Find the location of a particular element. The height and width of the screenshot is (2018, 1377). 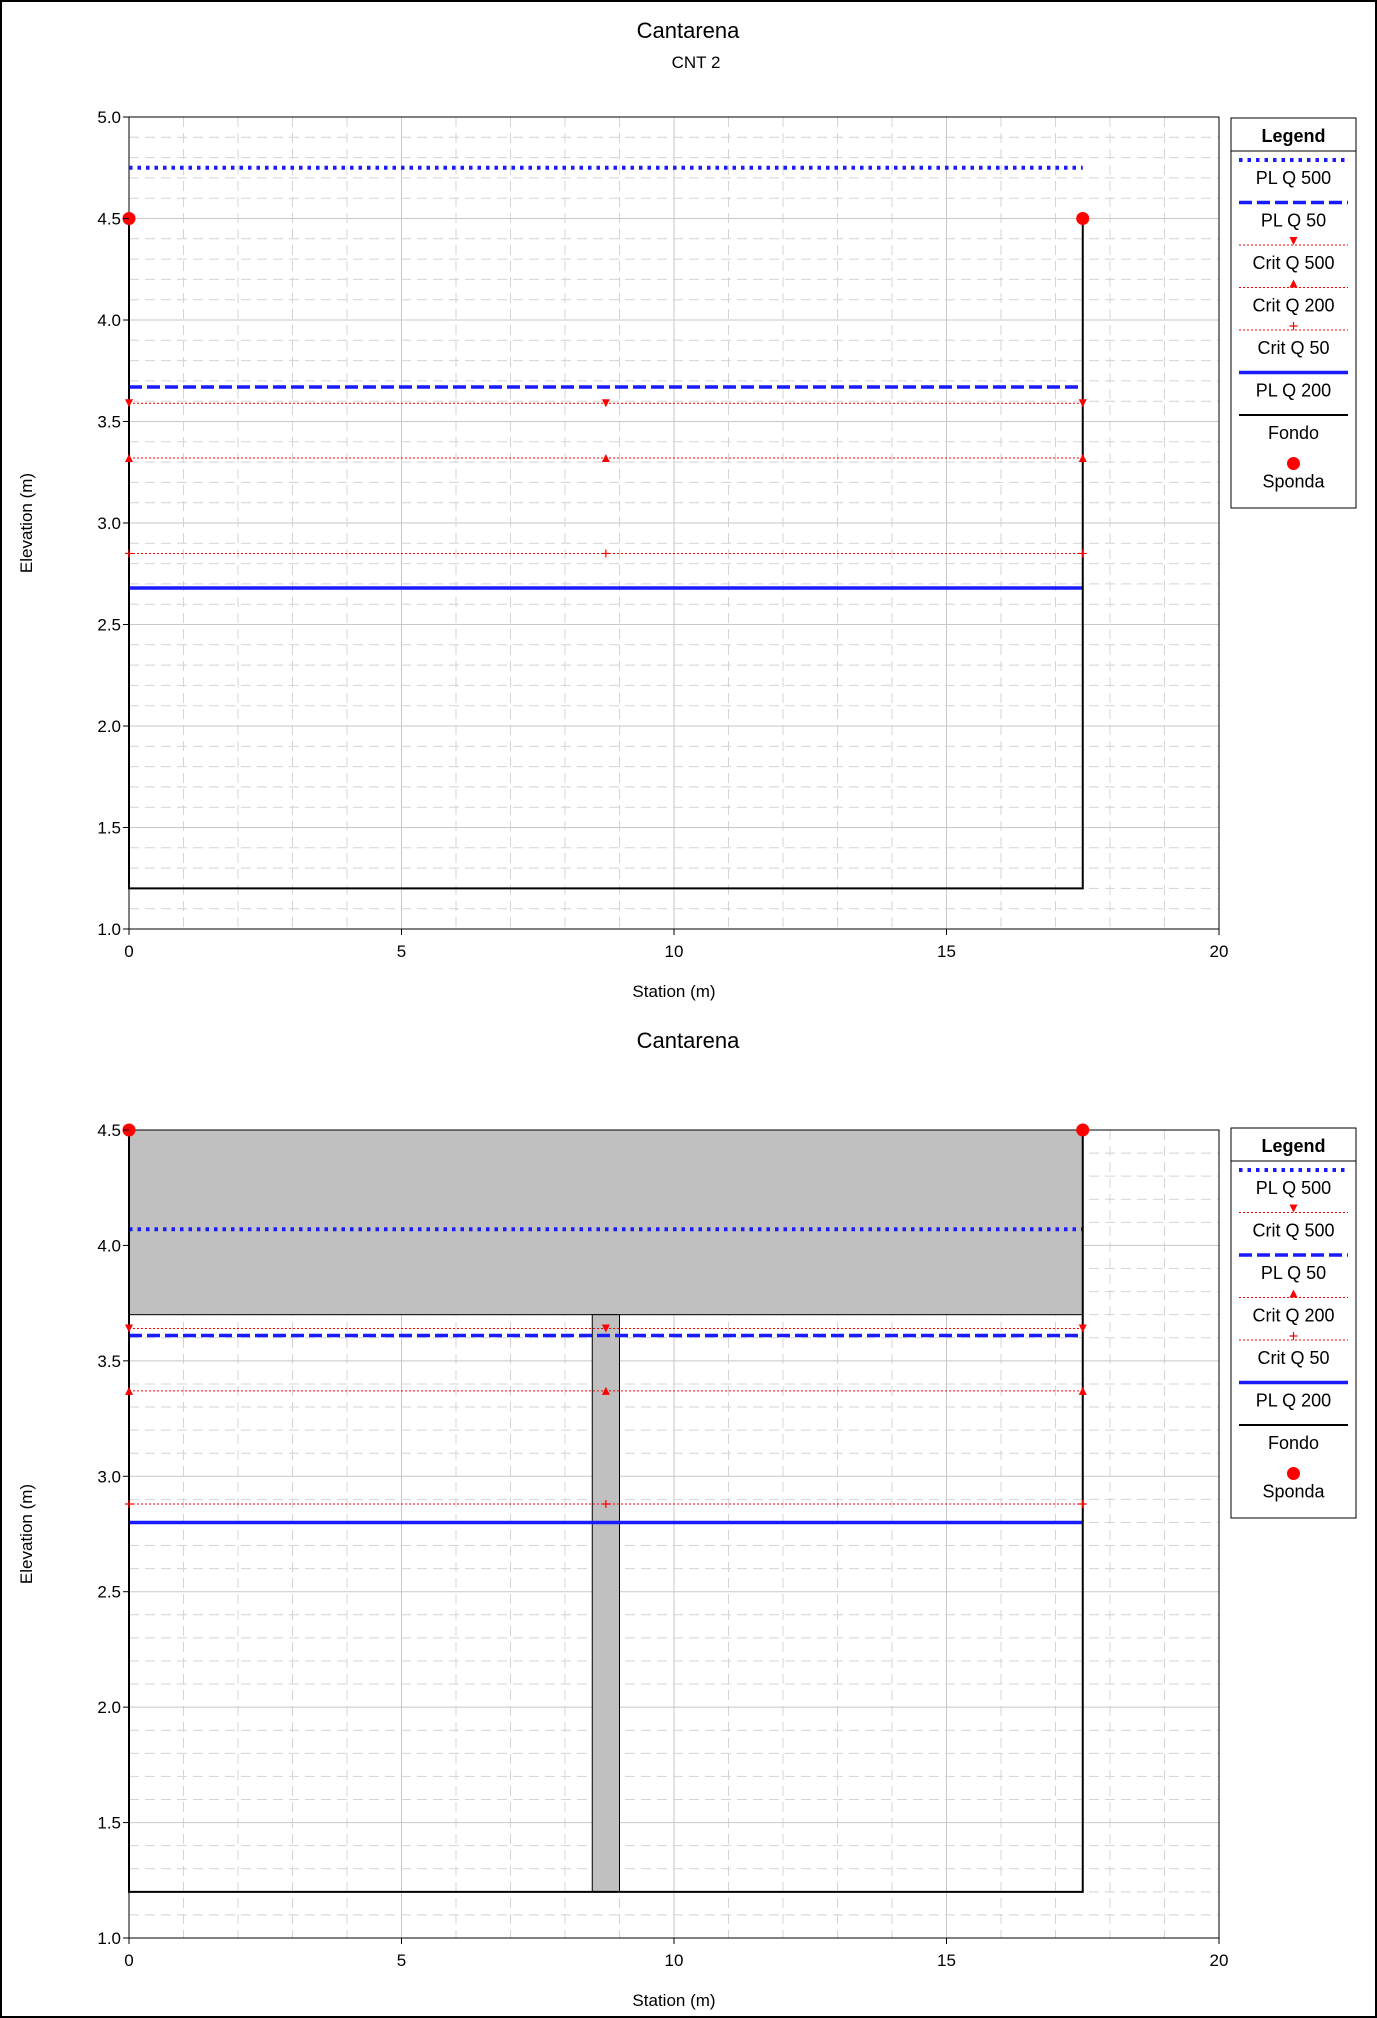

legend-label: PL Q 500 is located at coordinates (1293, 178).